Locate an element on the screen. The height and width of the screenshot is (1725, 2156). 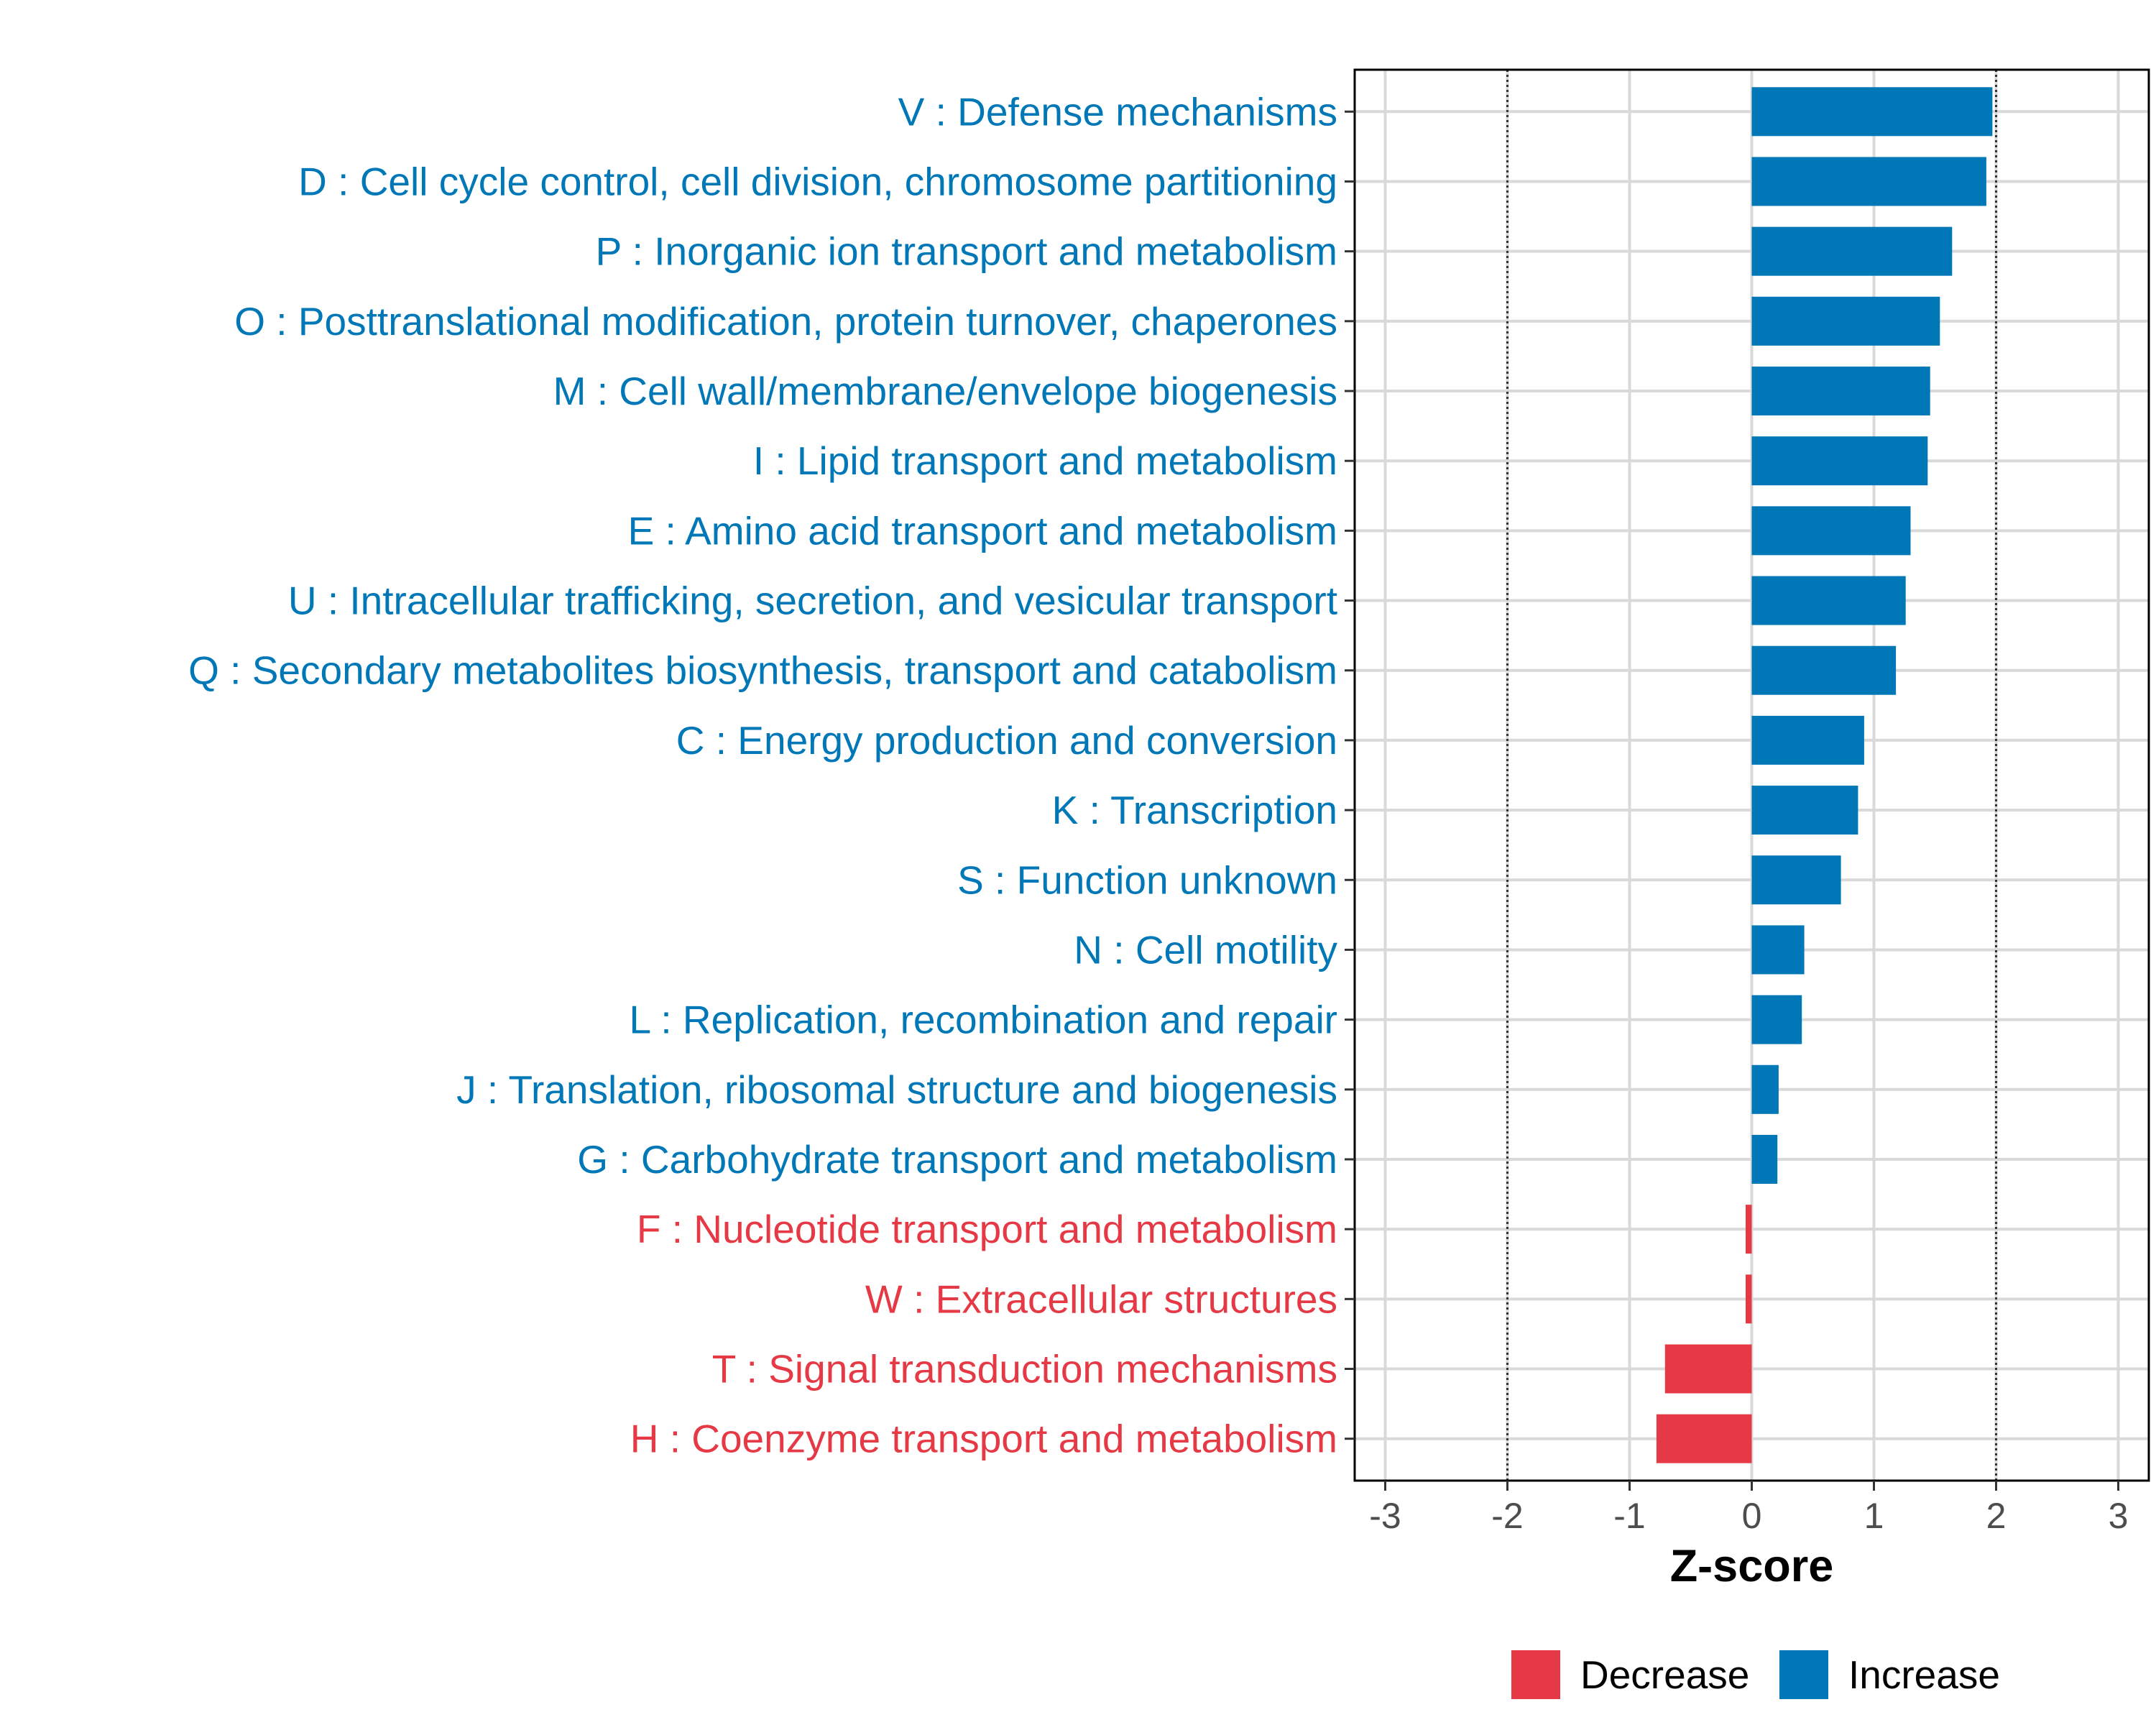
category-label: W : Extracellular structures is located at coordinates (1101, 1298).